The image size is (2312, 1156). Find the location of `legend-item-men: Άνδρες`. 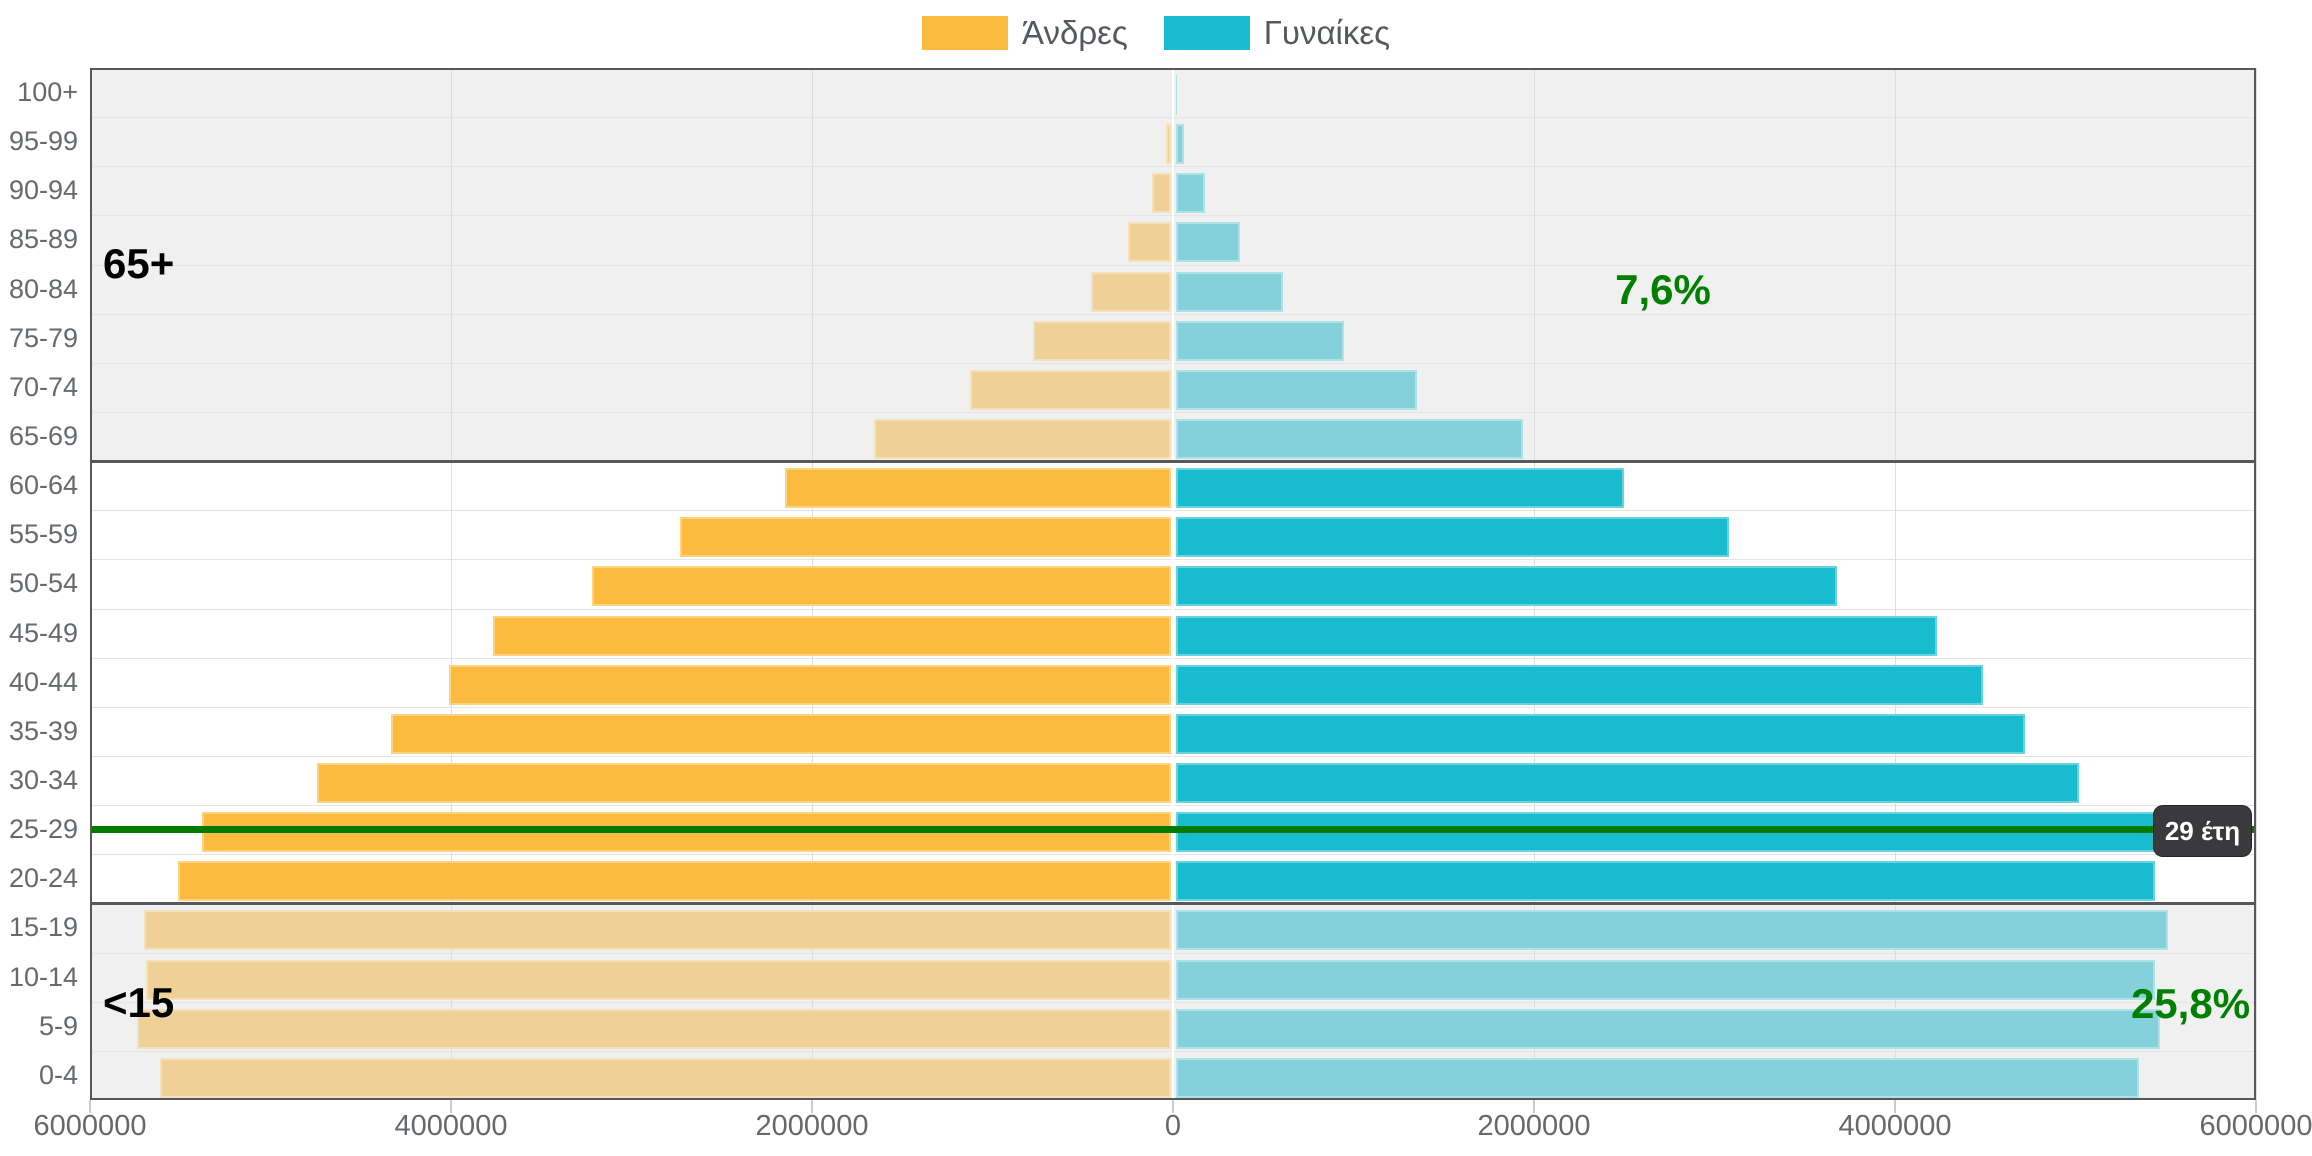

legend-item-men: Άνδρες is located at coordinates (1025, 33).